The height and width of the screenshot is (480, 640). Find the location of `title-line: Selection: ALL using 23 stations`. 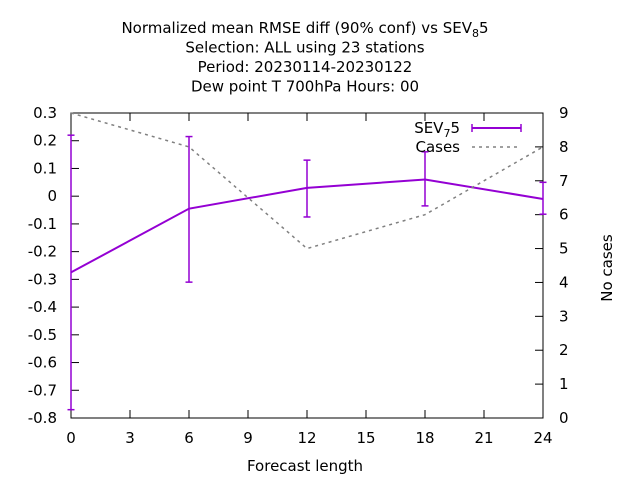

title-line: Selection: ALL using 23 stations is located at coordinates (304, 48).